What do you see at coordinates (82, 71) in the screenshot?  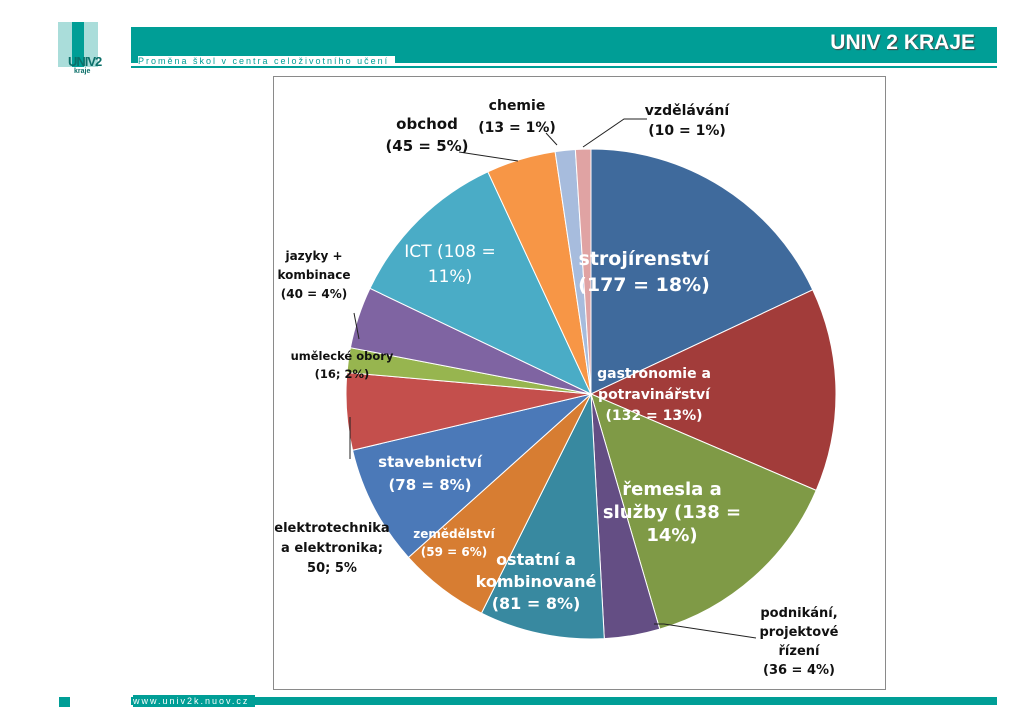 I see `logo-subtext: kraje` at bounding box center [82, 71].